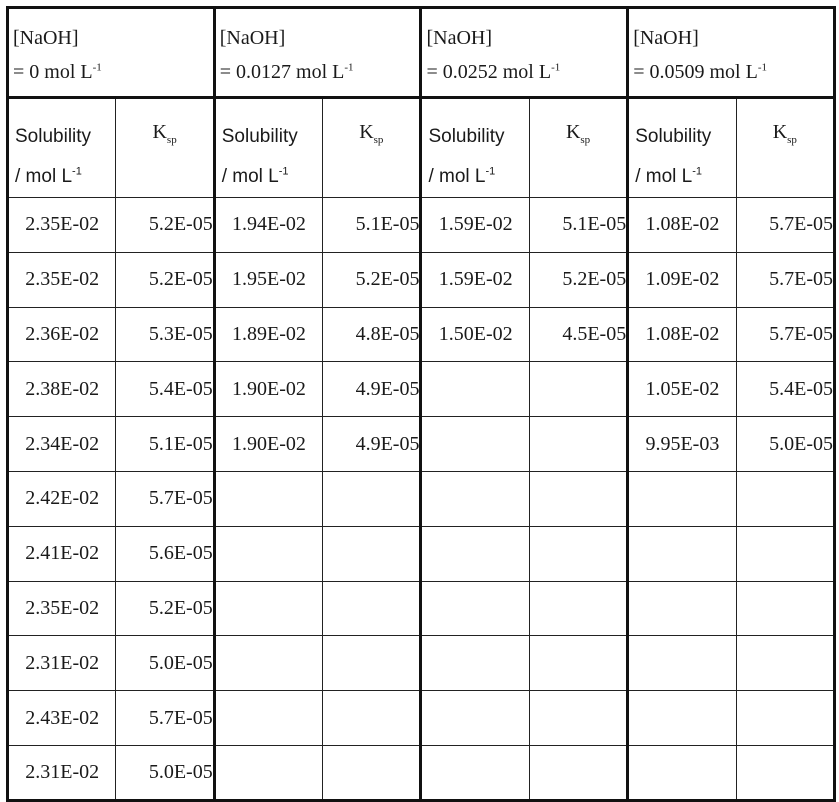  What do you see at coordinates (489, 72) in the screenshot?
I see `naoh-concentration: = 0.0252 mol L` at bounding box center [489, 72].